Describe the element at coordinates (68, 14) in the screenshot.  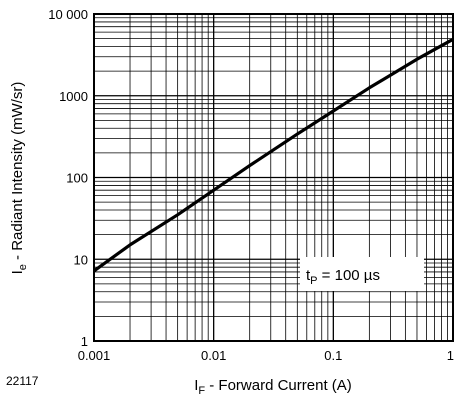
I see `y-tick-label: 10 000` at that location.